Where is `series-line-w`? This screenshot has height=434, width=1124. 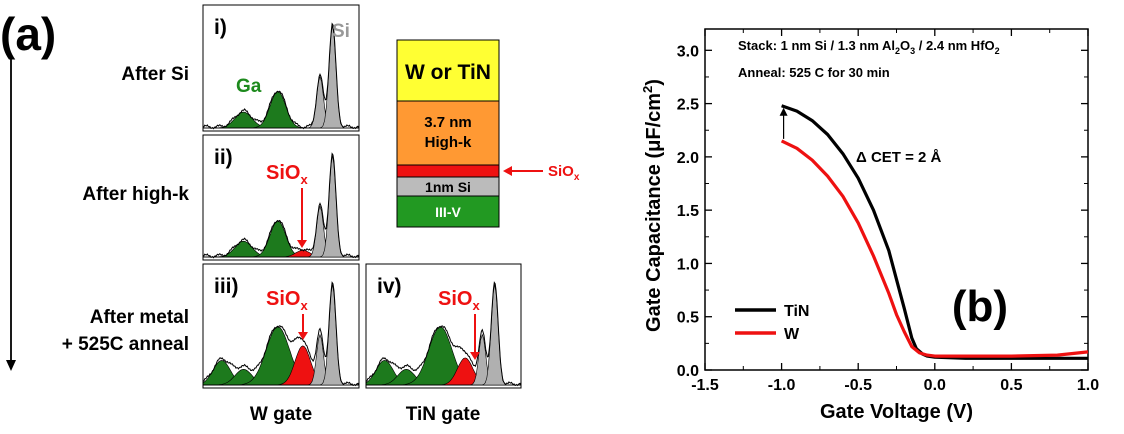
series-line-w is located at coordinates (934, 248).